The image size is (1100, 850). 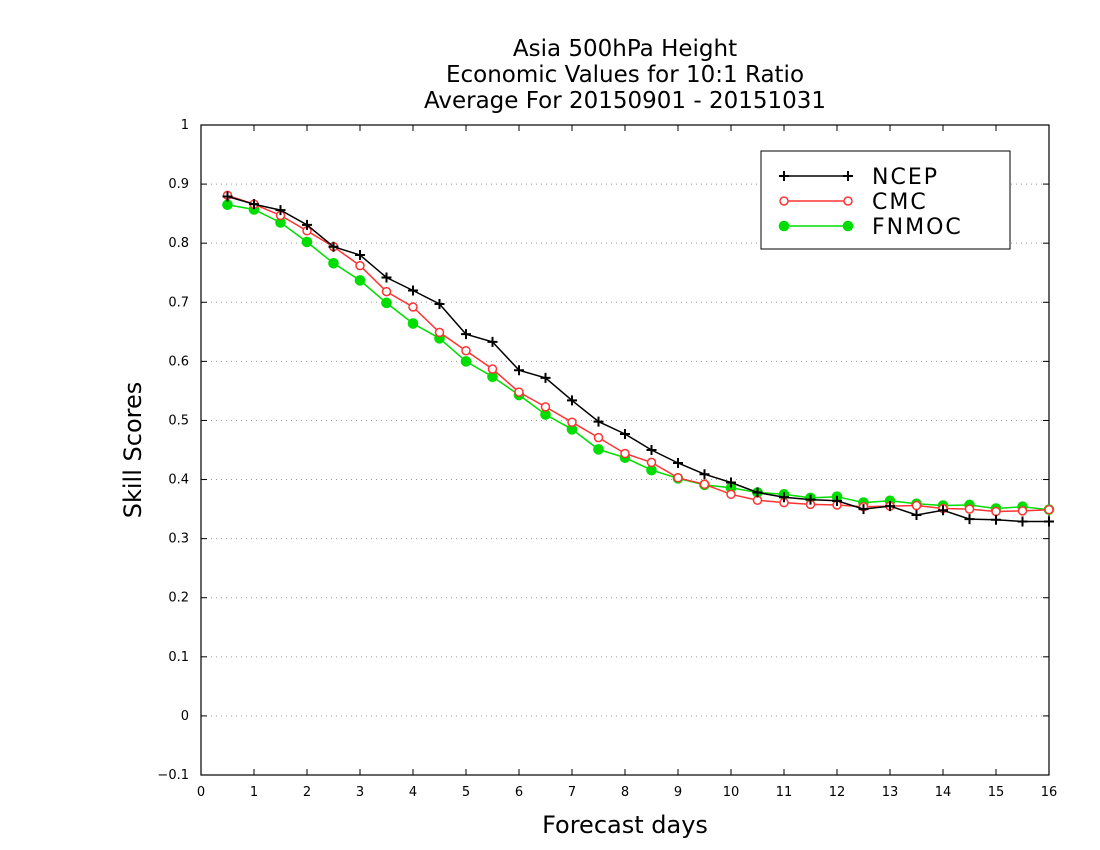 I want to click on x-tick-label: 16, so click(x=1049, y=792).